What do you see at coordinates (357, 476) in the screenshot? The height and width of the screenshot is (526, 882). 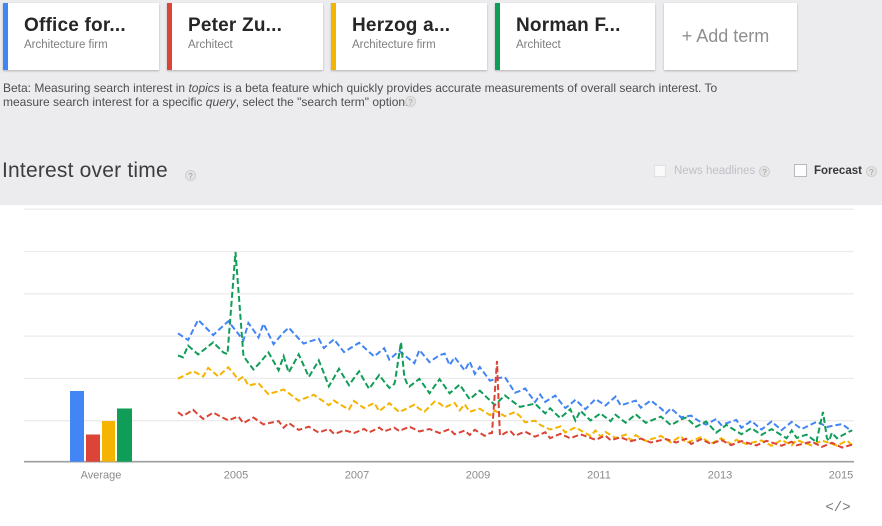 I see `svg-text: 2007` at bounding box center [357, 476].